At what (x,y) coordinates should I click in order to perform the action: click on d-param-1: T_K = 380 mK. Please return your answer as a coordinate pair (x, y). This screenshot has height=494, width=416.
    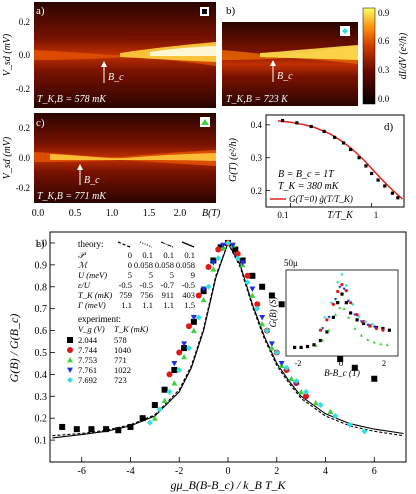
    Looking at the image, I should click on (309, 186).